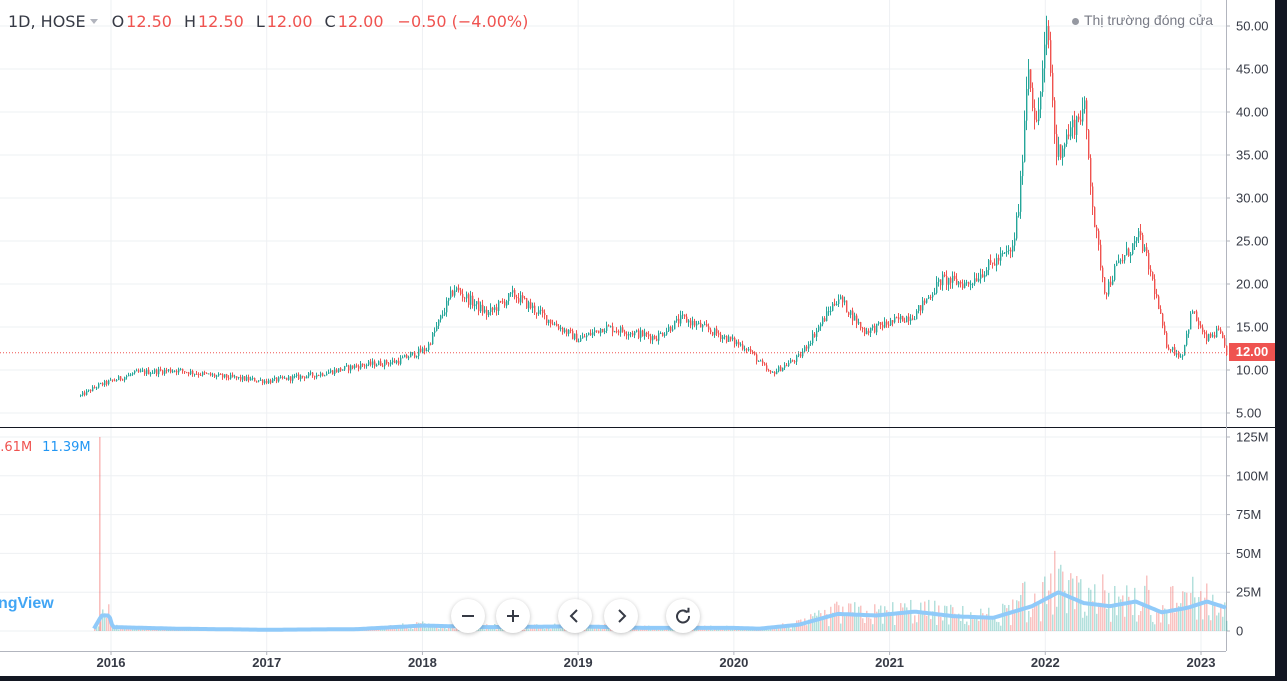  Describe the element at coordinates (1252, 198) in the screenshot. I see `price-axis-label: 30.00` at that location.